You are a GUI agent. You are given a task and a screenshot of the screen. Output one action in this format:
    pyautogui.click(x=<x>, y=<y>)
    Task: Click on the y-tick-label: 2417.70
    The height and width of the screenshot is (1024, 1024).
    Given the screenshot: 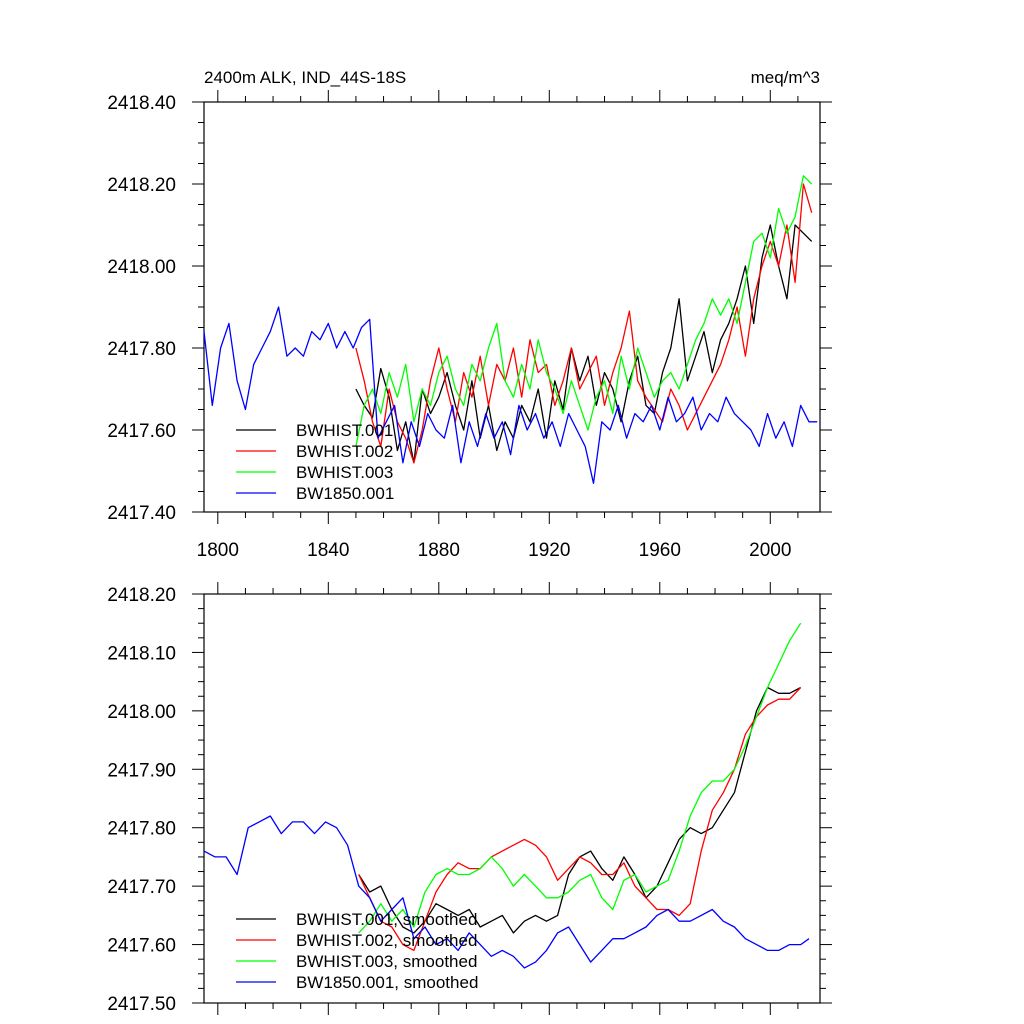 What is the action you would take?
    pyautogui.click(x=141, y=887)
    